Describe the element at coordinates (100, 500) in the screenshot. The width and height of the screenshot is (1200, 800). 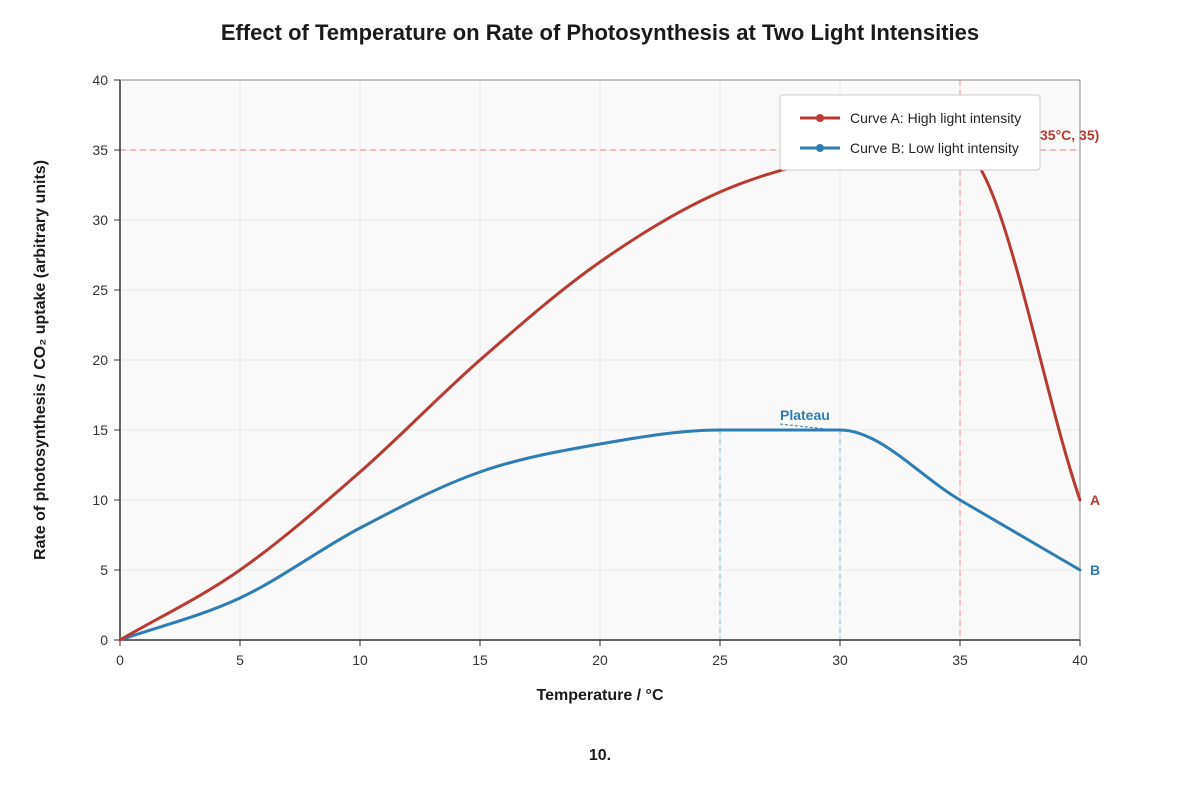
I see `y-tick-label: 10` at that location.